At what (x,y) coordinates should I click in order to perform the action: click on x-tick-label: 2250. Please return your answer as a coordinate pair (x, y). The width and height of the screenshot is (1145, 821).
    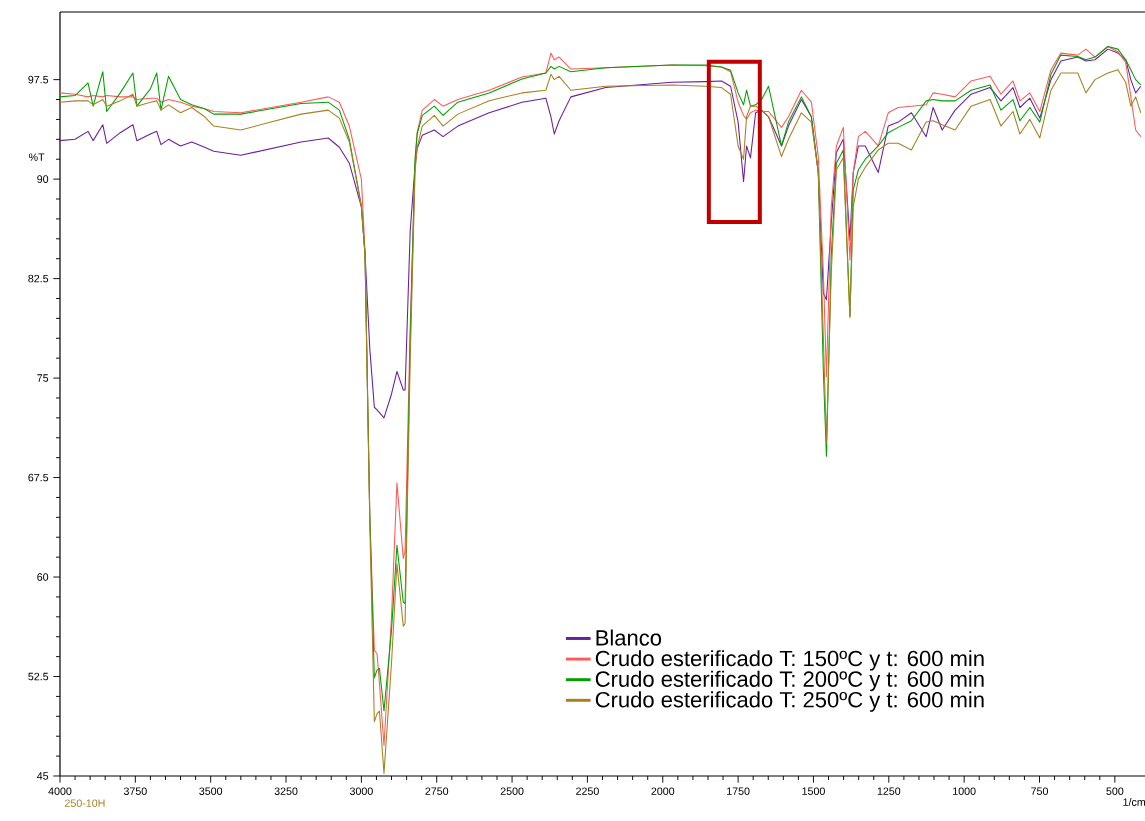
    Looking at the image, I should click on (587, 791).